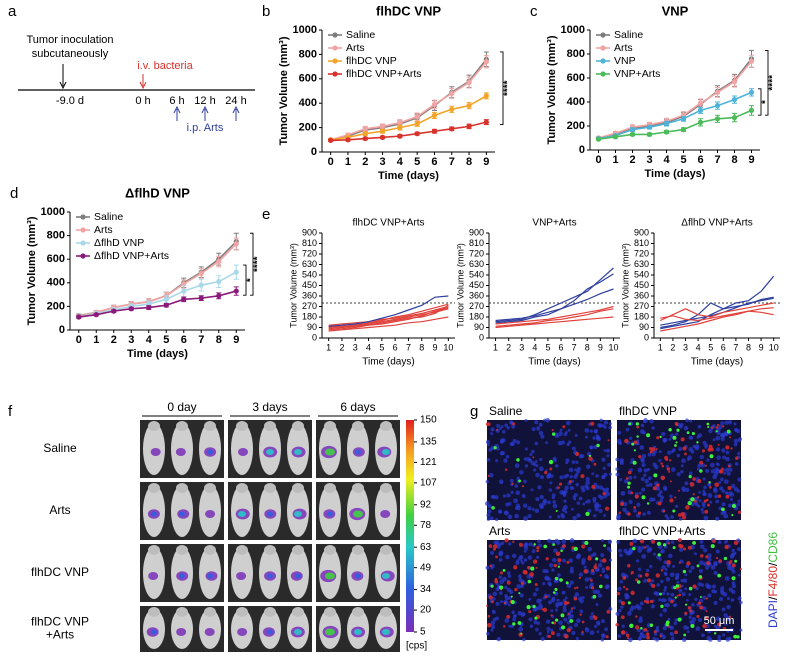 Image resolution: width=792 pixels, height=661 pixels. Describe the element at coordinates (70, 54) in the screenshot. I see `inoculation-label: subcutaneously` at that location.